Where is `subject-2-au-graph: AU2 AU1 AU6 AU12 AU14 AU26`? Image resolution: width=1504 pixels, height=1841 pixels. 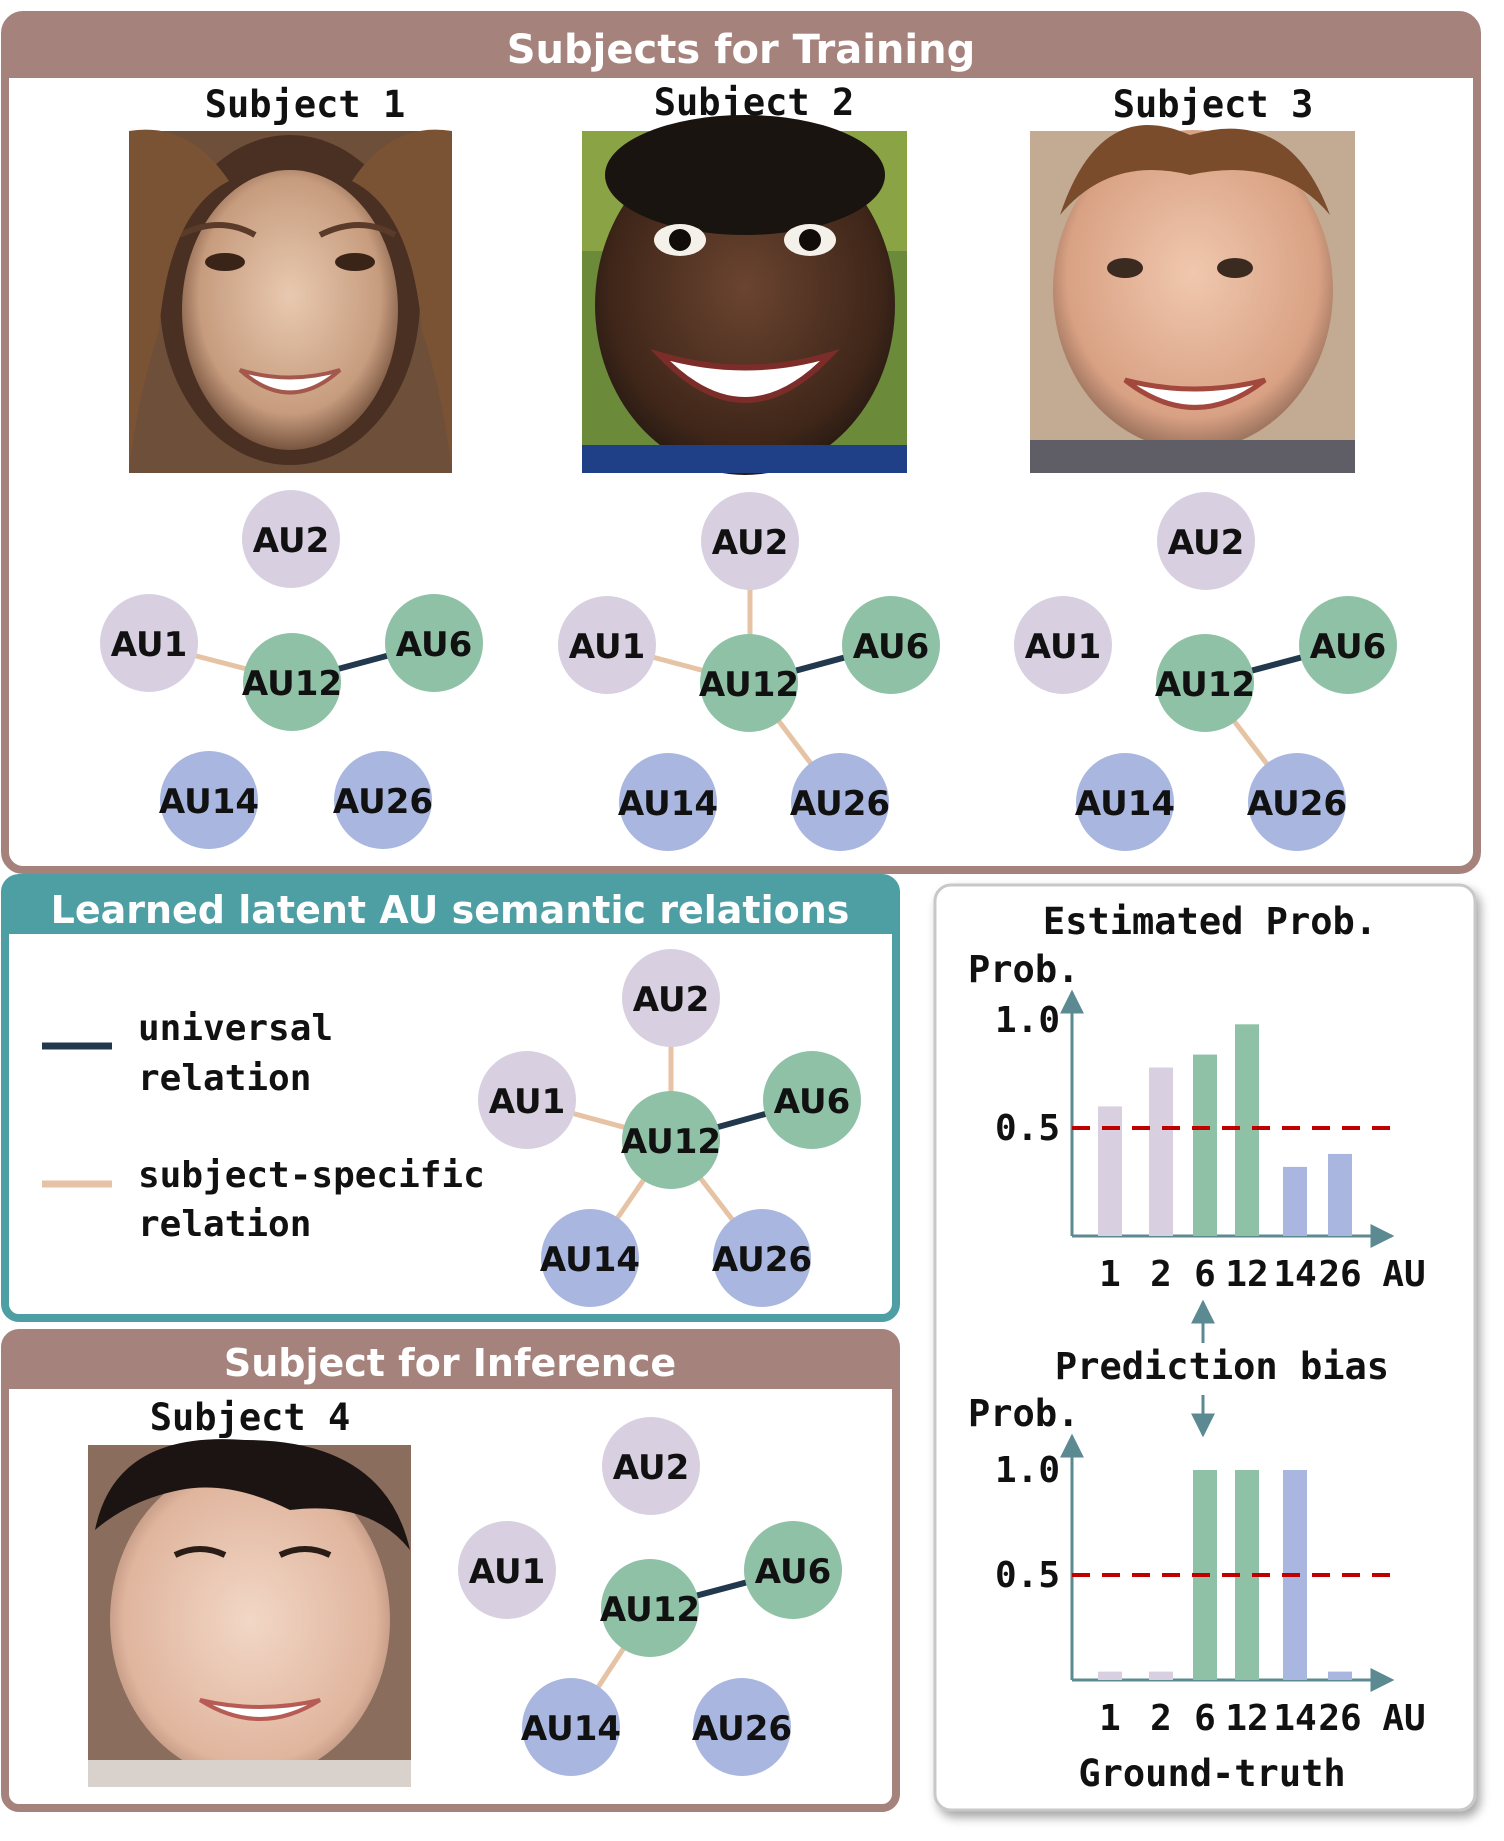
subject-2-au-graph: AU2 AU1 AU6 AU12 AU14 AU26 is located at coordinates (749, 671).